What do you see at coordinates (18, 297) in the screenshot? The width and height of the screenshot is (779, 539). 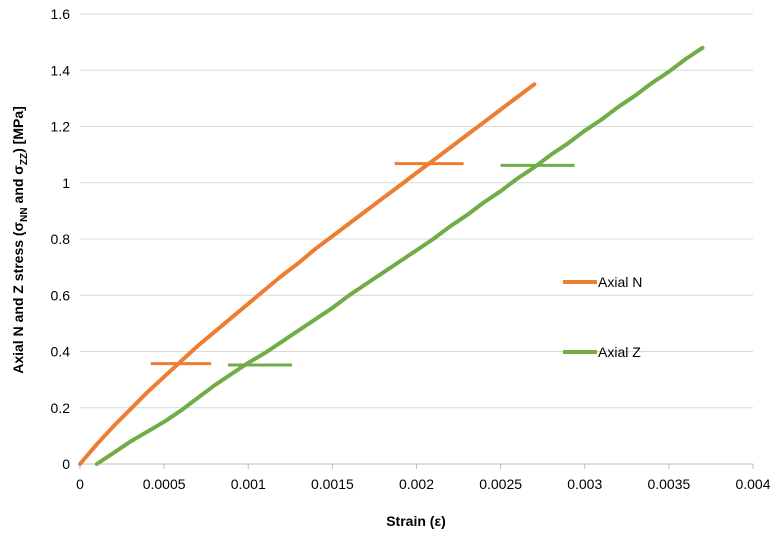 I see `y-axis-title-prefix: Axial N and Z stress (σ` at bounding box center [18, 297].